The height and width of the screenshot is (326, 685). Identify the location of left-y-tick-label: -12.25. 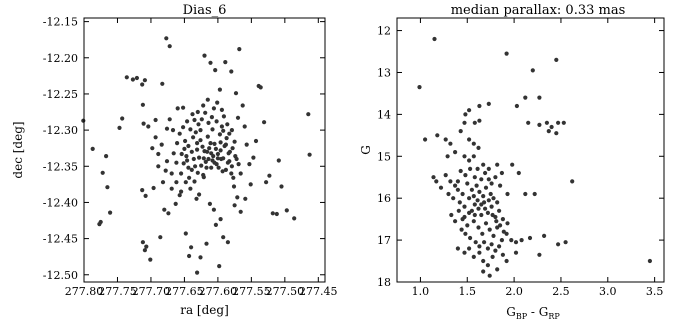
(60, 94).